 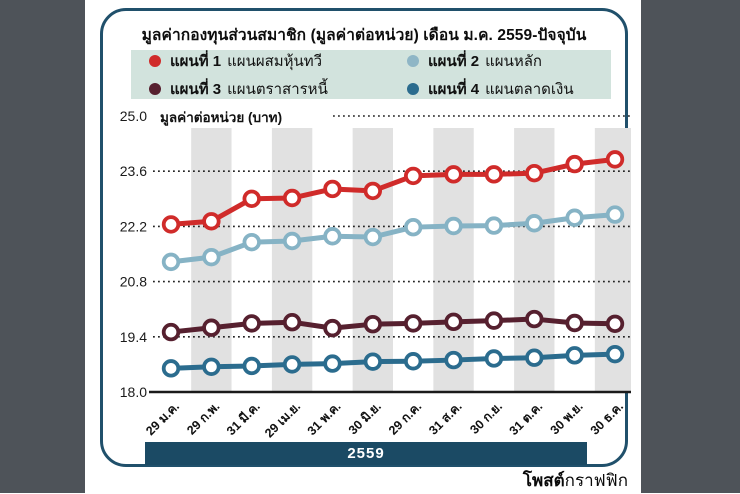 I want to click on credit-regular: กราฟฟิก, so click(x=596, y=480).